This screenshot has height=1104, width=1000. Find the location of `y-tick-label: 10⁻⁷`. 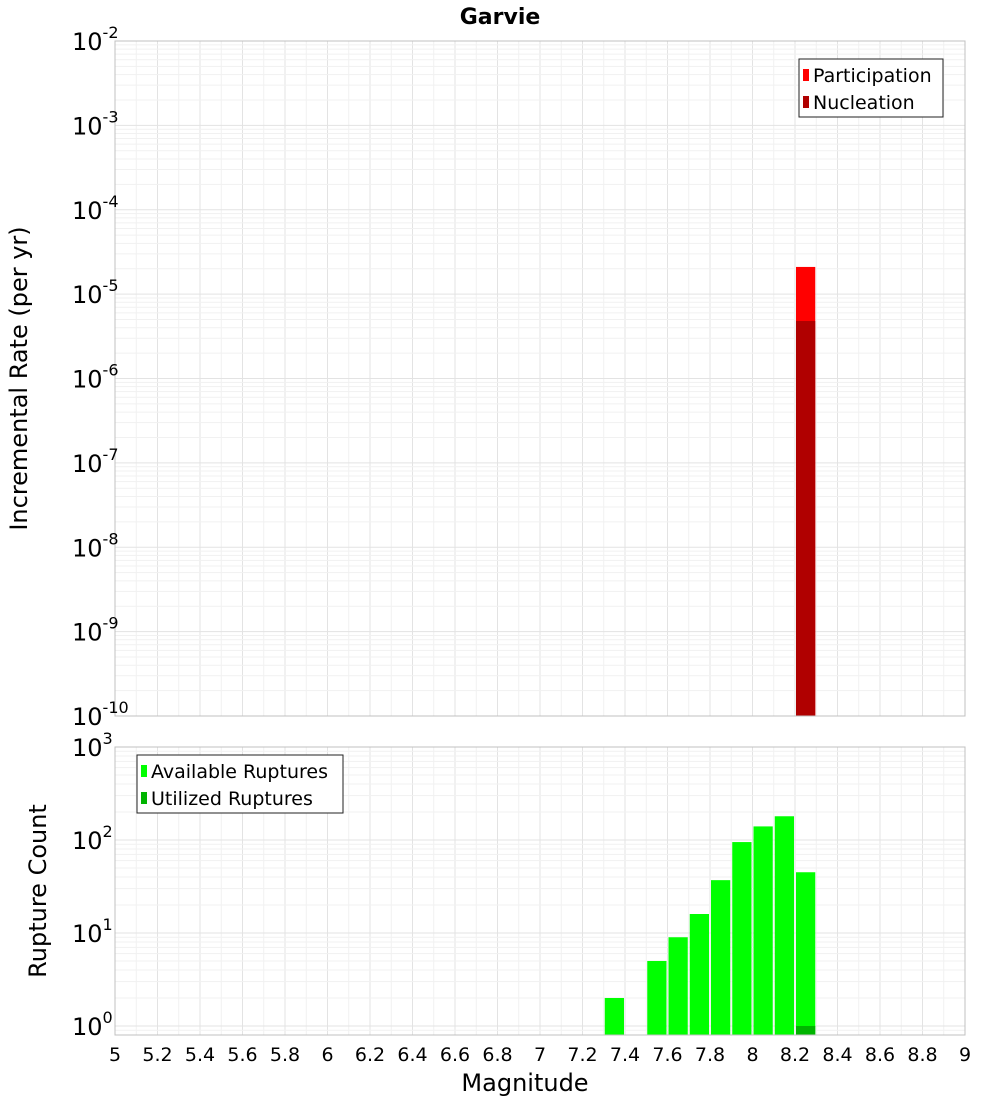

y-tick-label: 10⁻⁷ is located at coordinates (95, 461).